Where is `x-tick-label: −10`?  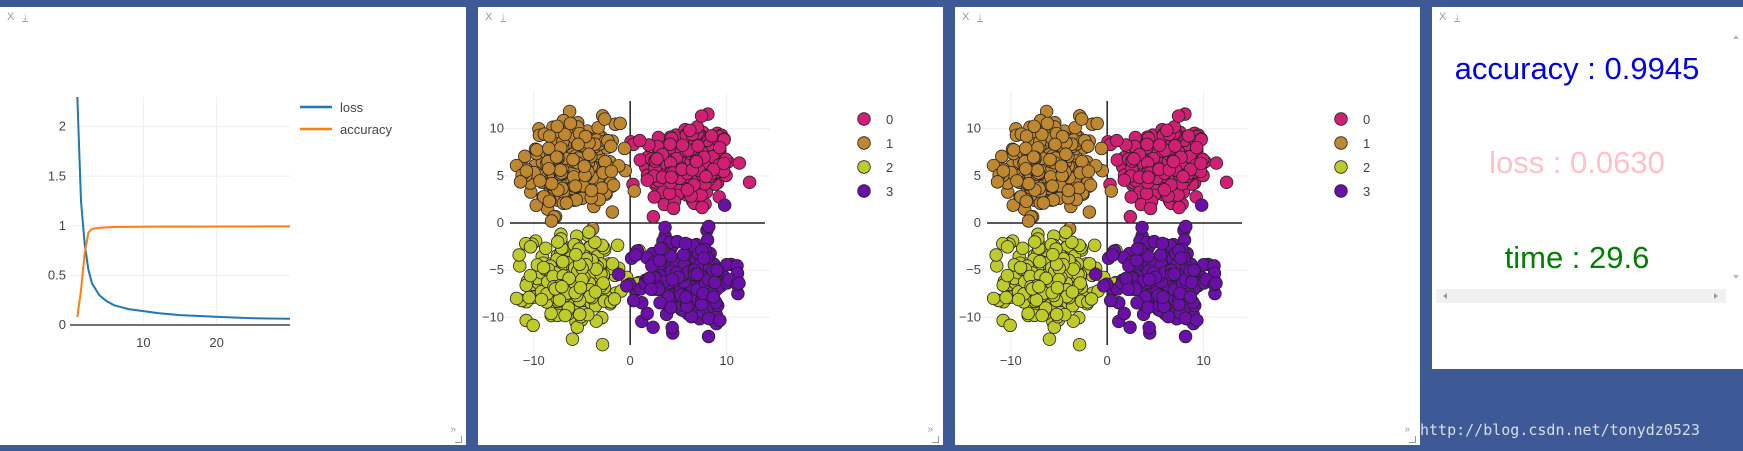
x-tick-label: −10 is located at coordinates (1011, 360).